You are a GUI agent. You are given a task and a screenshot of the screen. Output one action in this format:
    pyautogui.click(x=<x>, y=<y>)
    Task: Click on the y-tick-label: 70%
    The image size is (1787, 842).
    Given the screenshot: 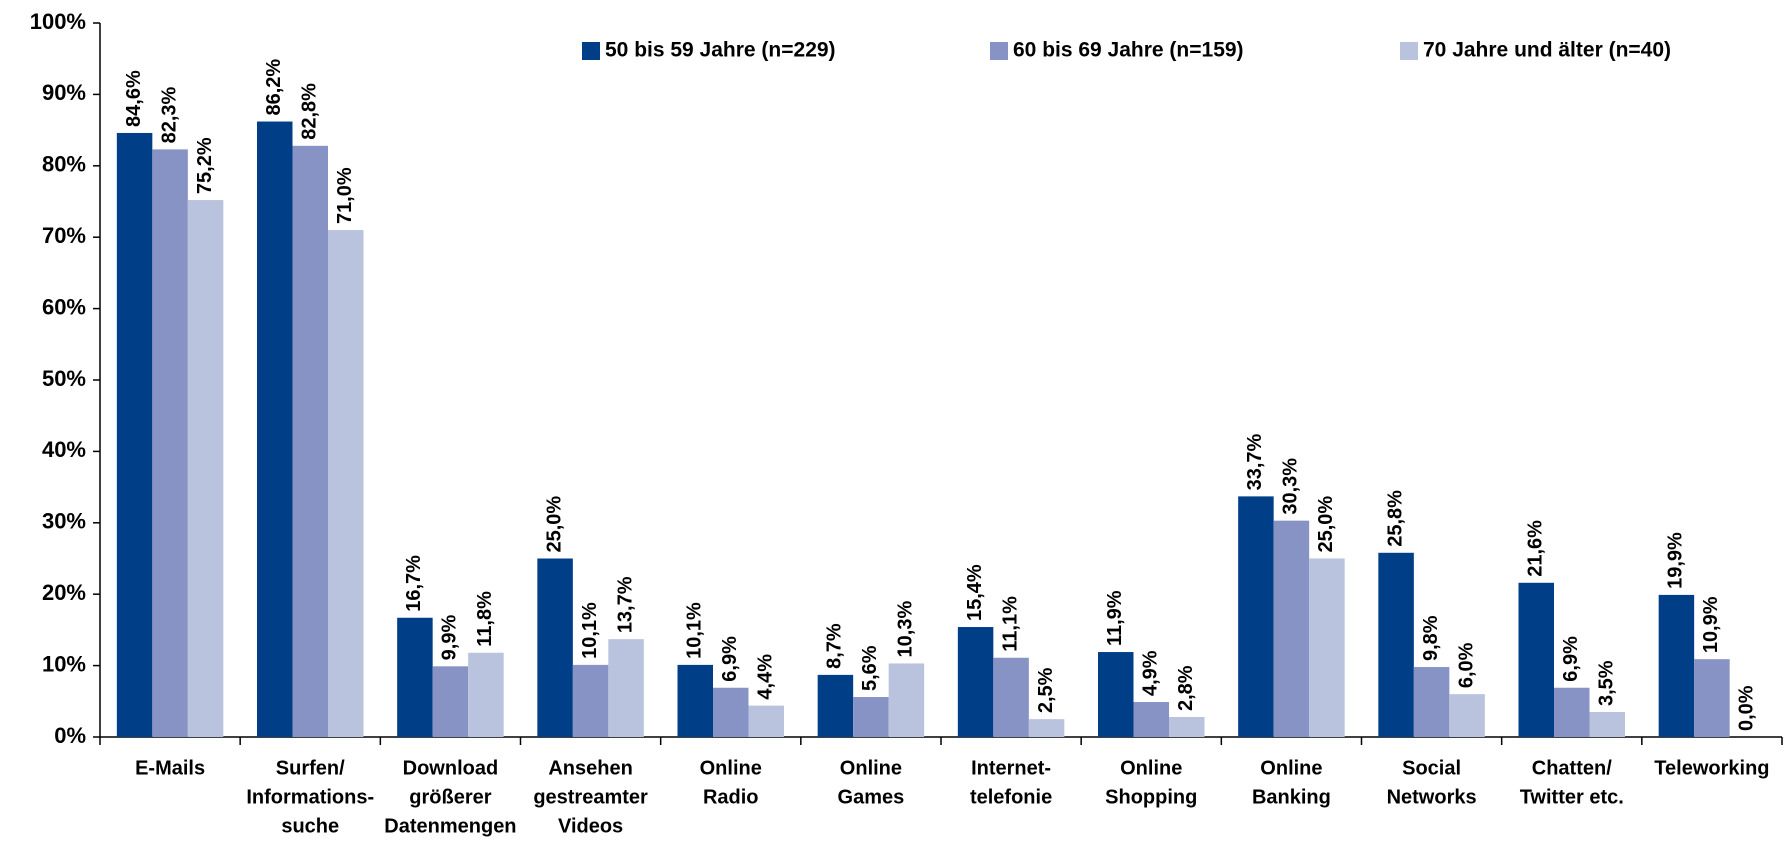 What is the action you would take?
    pyautogui.click(x=64, y=235)
    